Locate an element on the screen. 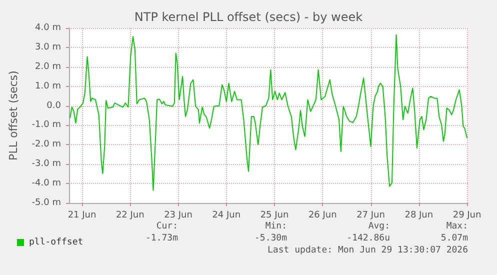  legend-label: pll-offset is located at coordinates (56, 243).